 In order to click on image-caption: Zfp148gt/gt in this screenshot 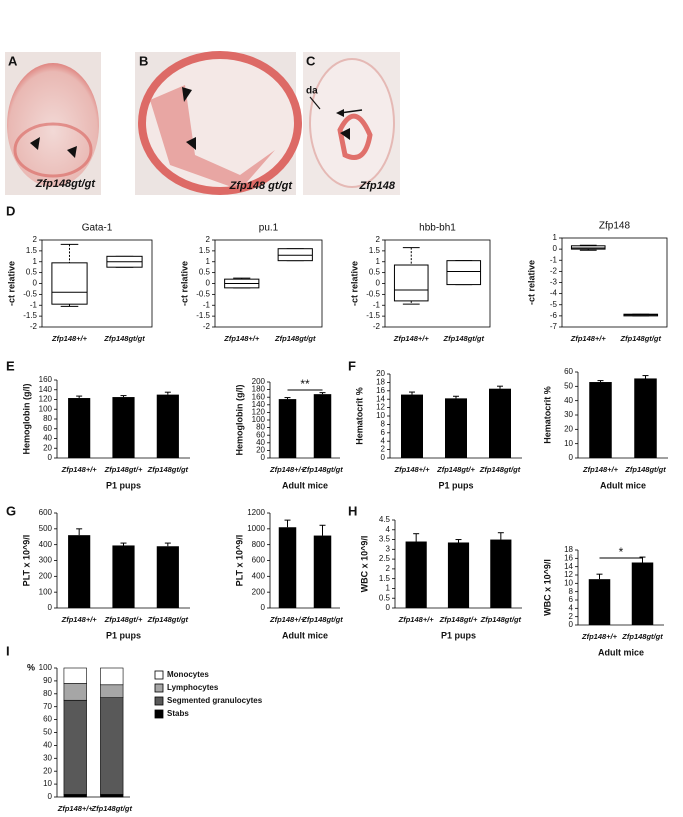, I will do `click(66, 184)`.